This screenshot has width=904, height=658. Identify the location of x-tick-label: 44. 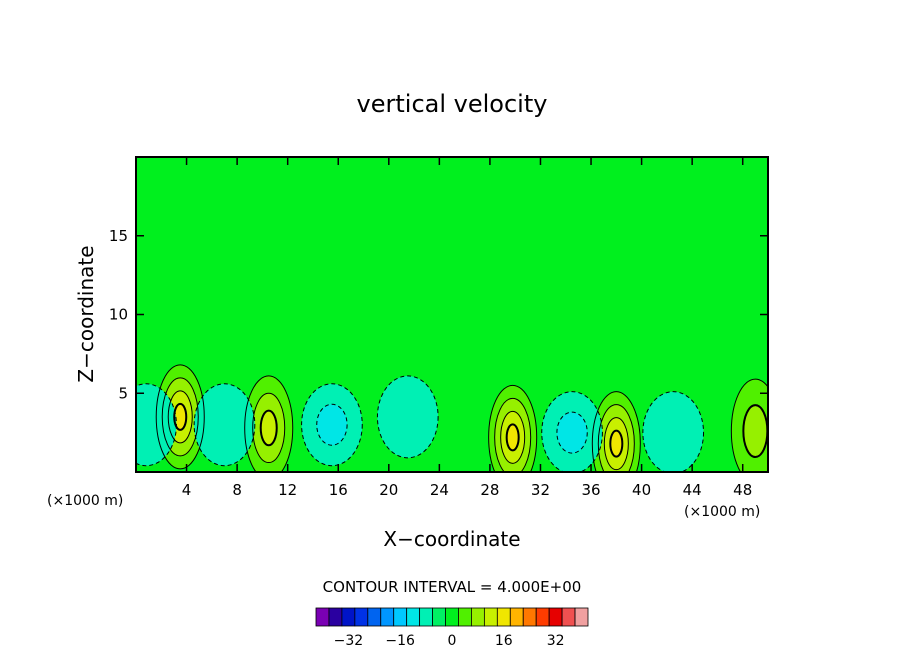
(692, 490).